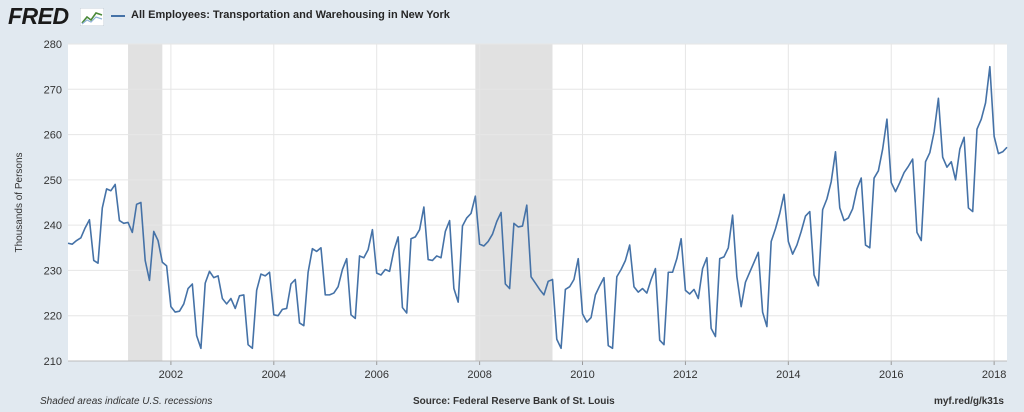  What do you see at coordinates (126, 401) in the screenshot?
I see `recession-note: Shaded areas indicate U.S. recessions` at bounding box center [126, 401].